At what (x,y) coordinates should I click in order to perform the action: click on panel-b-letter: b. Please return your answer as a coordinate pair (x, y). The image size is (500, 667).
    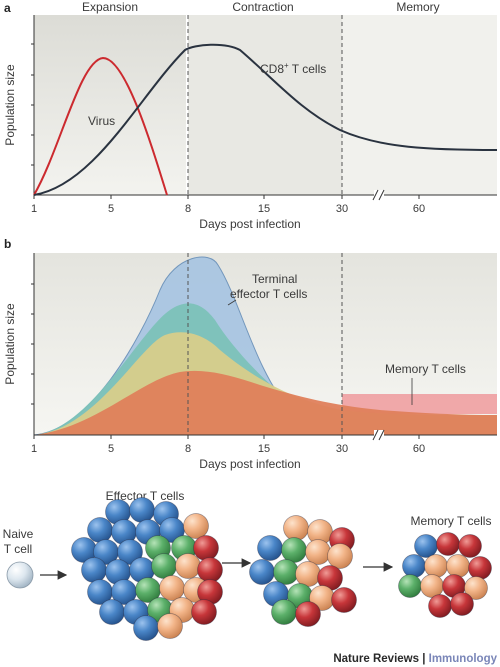
    Looking at the image, I should click on (7, 244).